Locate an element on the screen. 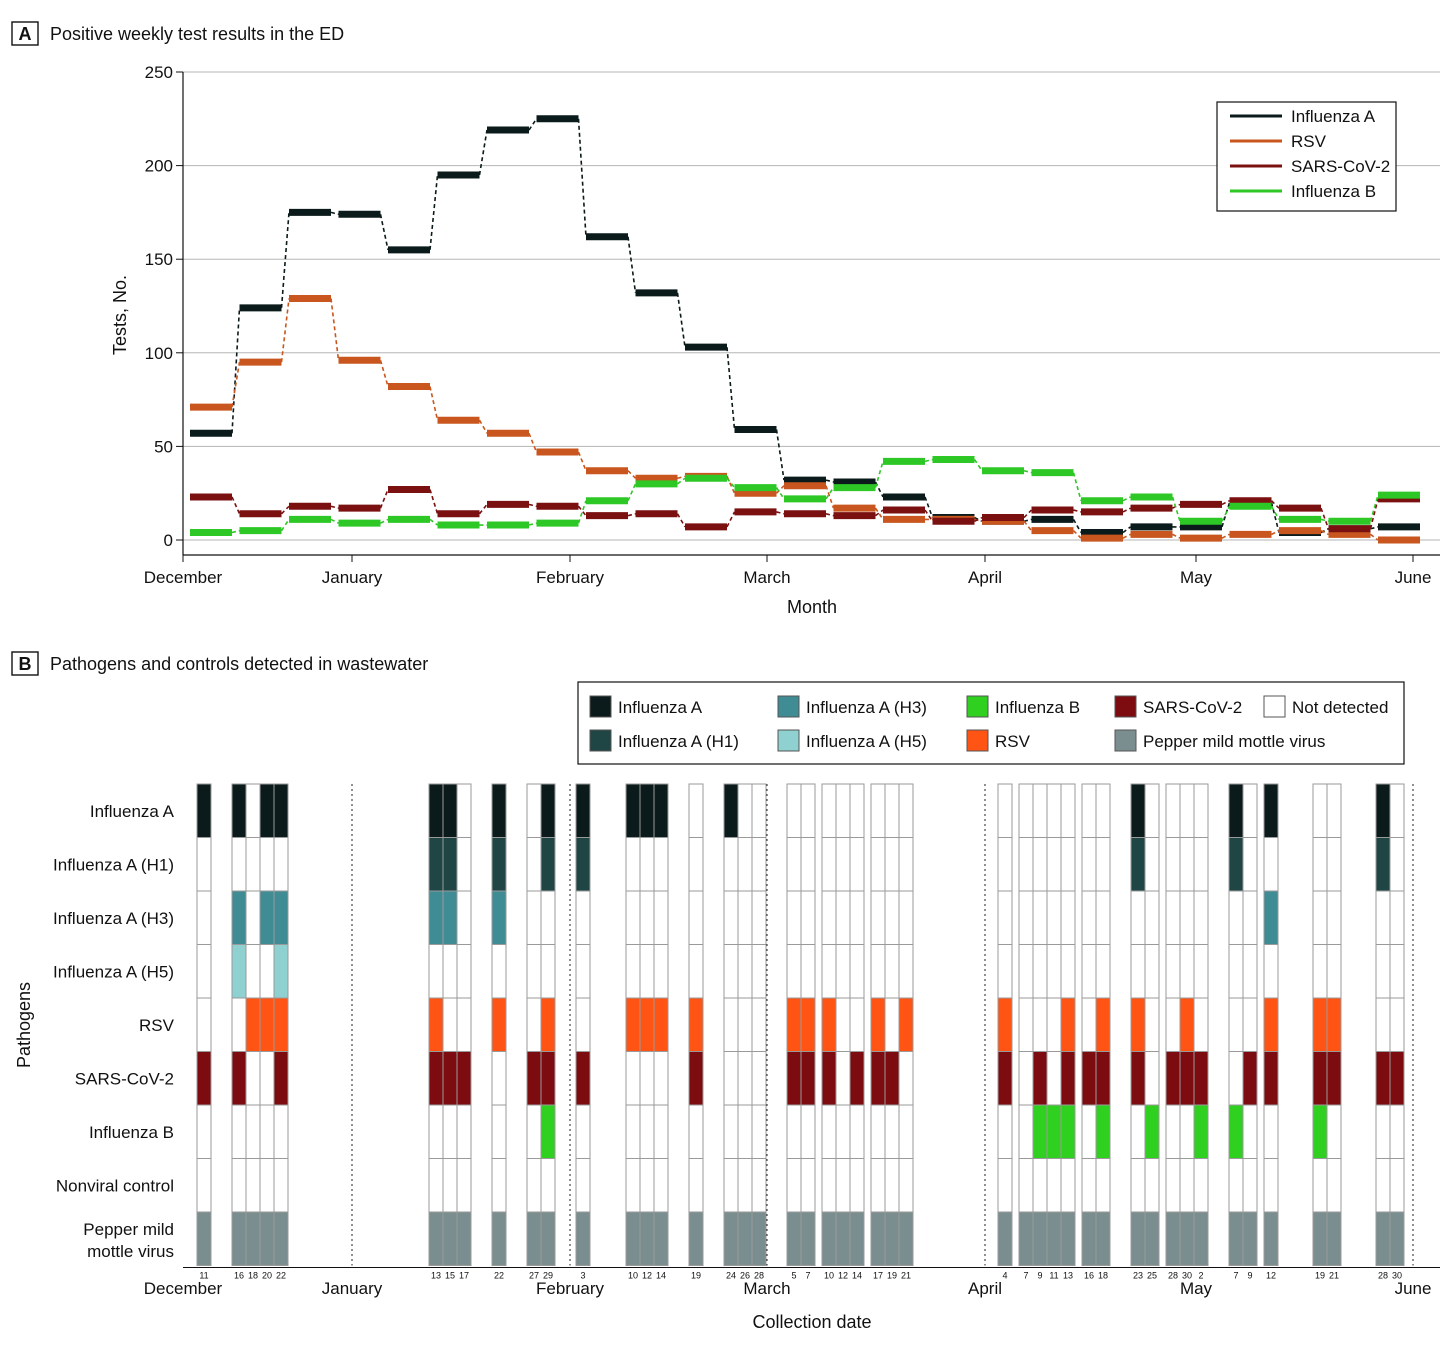 The image size is (1456, 1347). date-tick-label: 2 is located at coordinates (1200, 1276).